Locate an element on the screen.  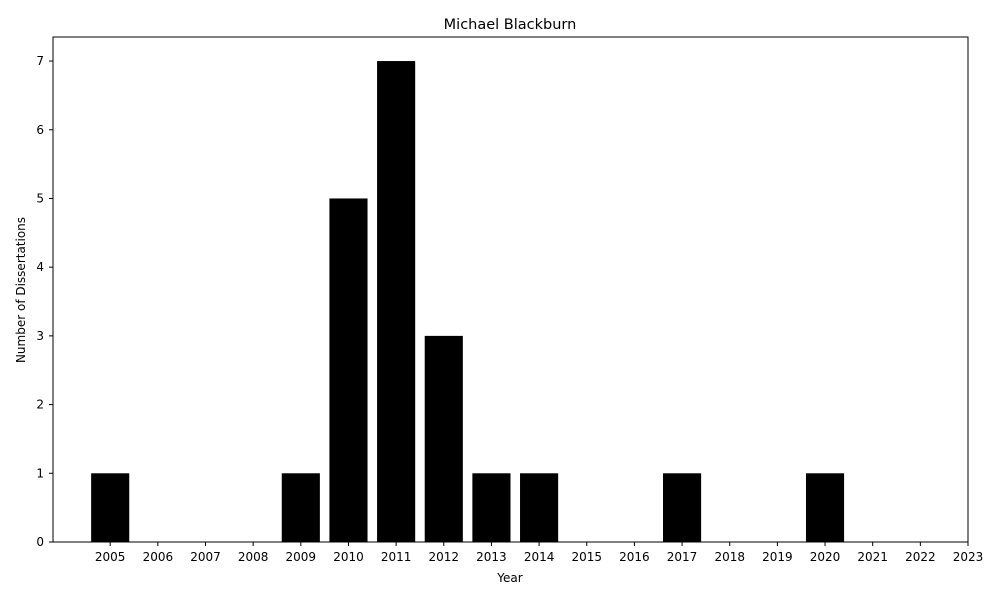
x-tick-label: 2020 is located at coordinates (825, 557).